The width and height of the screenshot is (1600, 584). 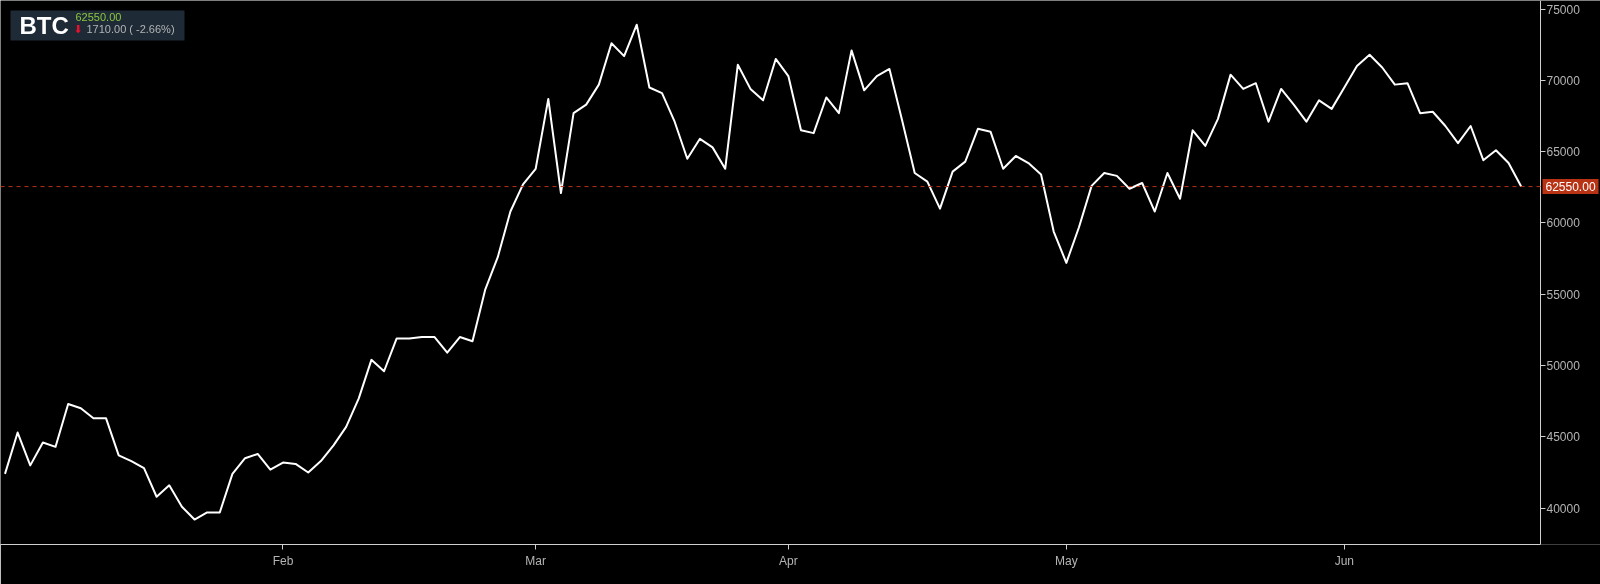 What do you see at coordinates (1563, 508) in the screenshot?
I see `y-tick-label: 40000` at bounding box center [1563, 508].